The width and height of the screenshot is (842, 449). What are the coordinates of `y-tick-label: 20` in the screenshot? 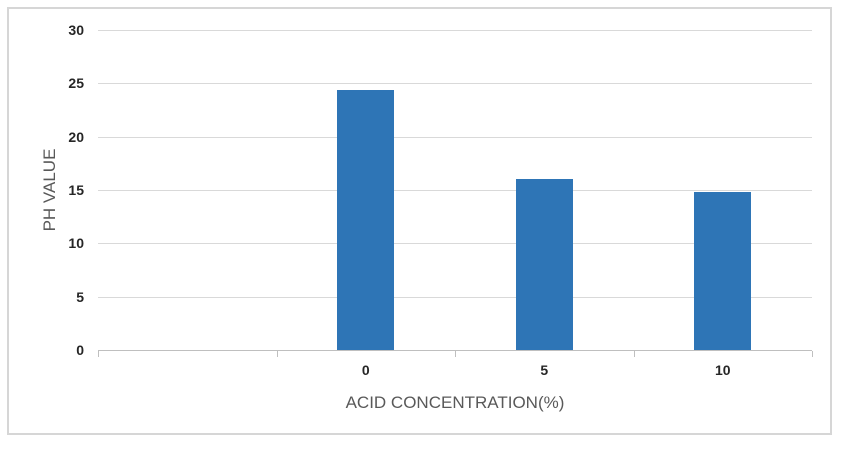 It's located at (76, 136).